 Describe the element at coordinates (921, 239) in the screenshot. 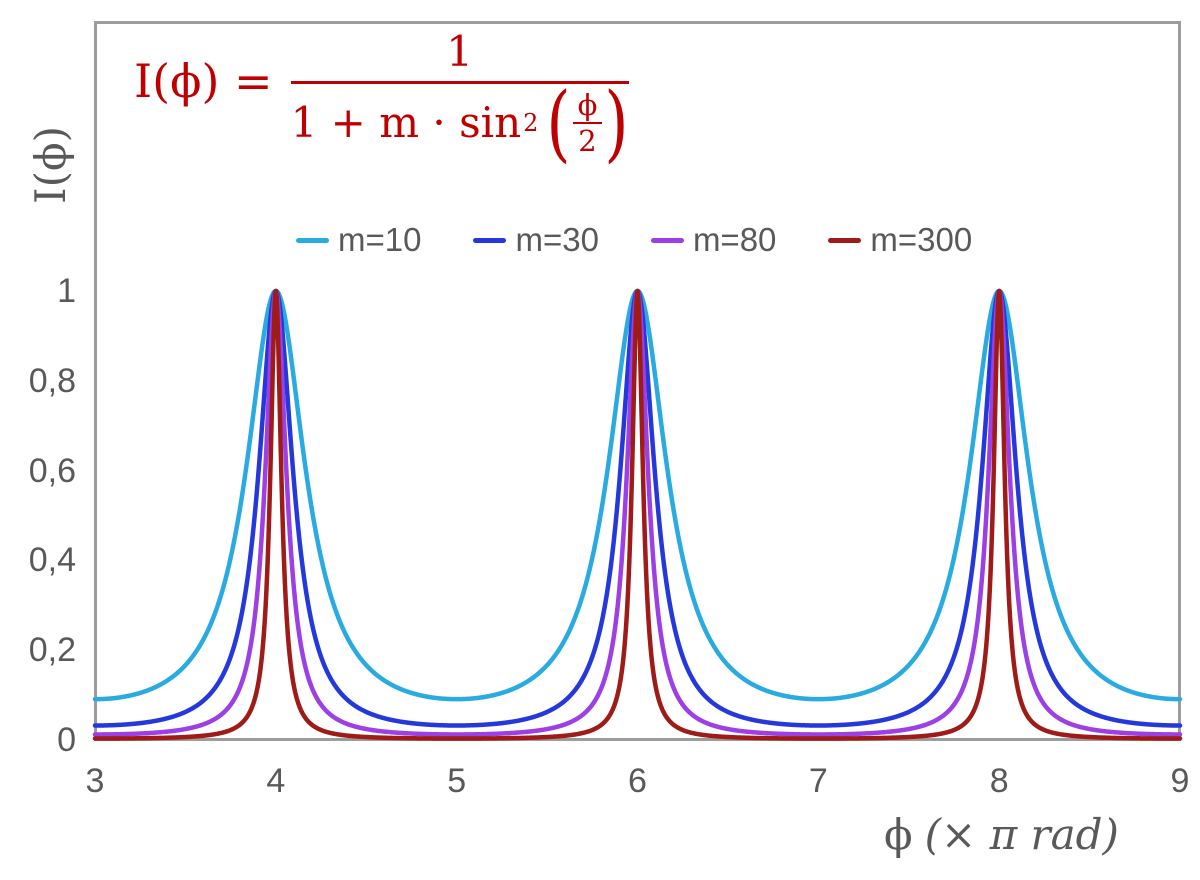

I see `legend-label: m=300` at that location.